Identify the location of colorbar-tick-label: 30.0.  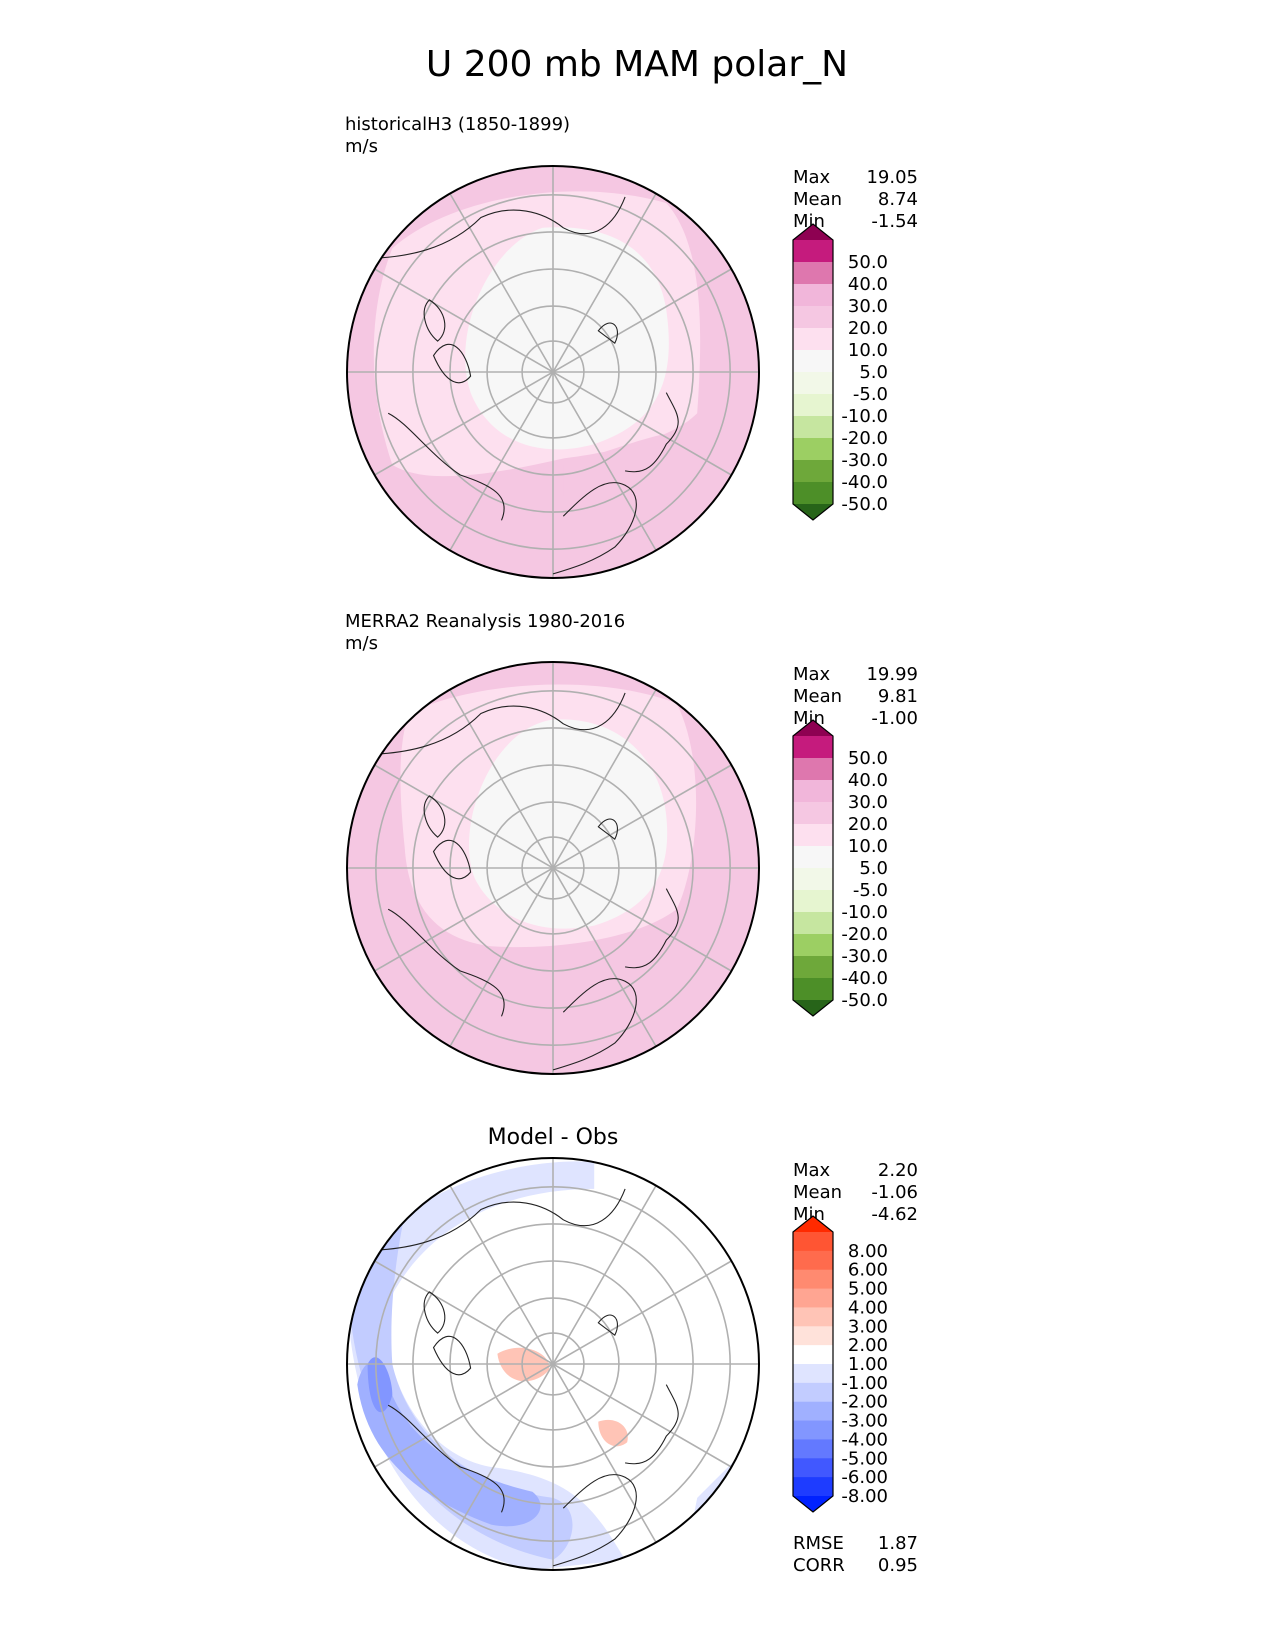
(868, 802).